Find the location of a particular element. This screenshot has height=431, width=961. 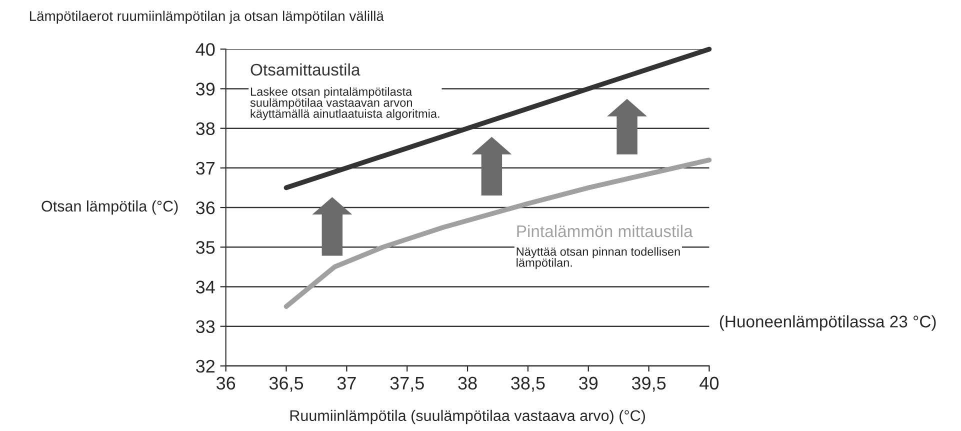

y-axis-title: Otsan lämpötila (°C) is located at coordinates (110, 207).